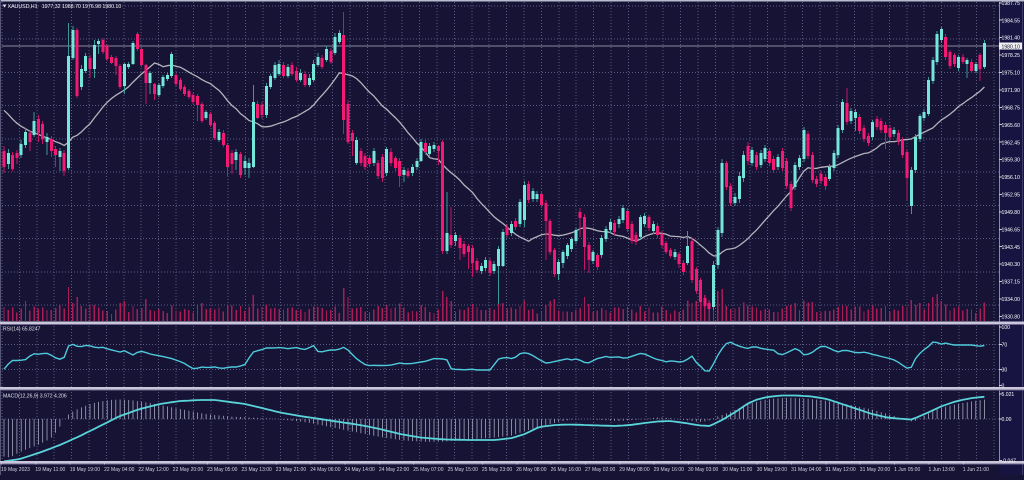 This screenshot has width=1024, height=480. I want to click on svg-text: 1946.65, so click(1011, 230).